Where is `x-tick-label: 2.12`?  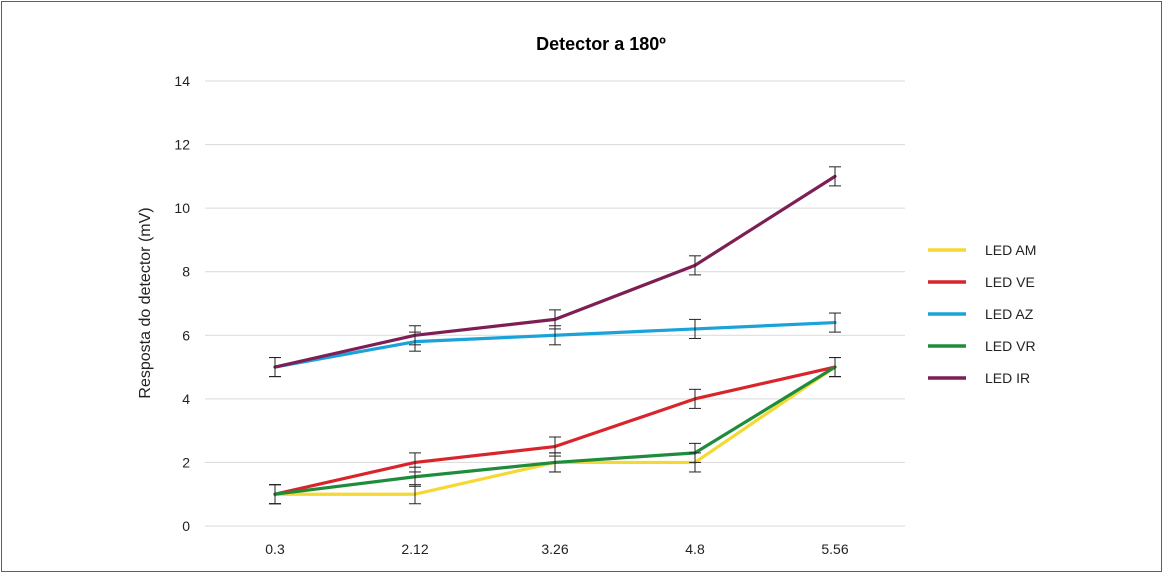 x-tick-label: 2.12 is located at coordinates (414, 549).